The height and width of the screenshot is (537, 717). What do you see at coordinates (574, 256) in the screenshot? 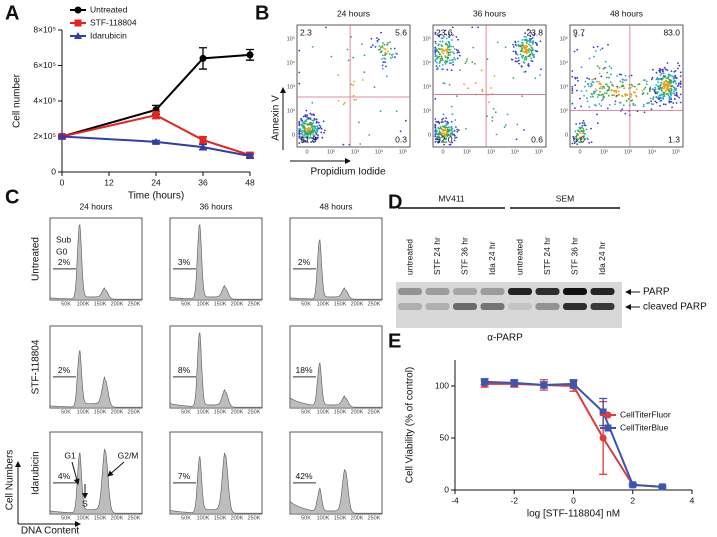
I see `lane-label: STF 36 hr` at bounding box center [574, 256].